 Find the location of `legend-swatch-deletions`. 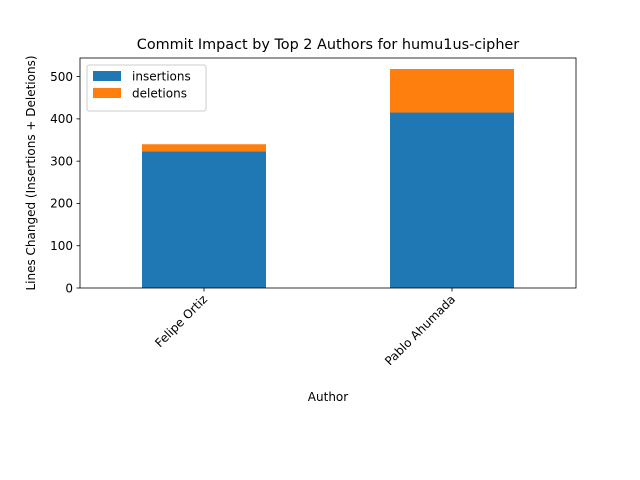

legend-swatch-deletions is located at coordinates (107, 93).